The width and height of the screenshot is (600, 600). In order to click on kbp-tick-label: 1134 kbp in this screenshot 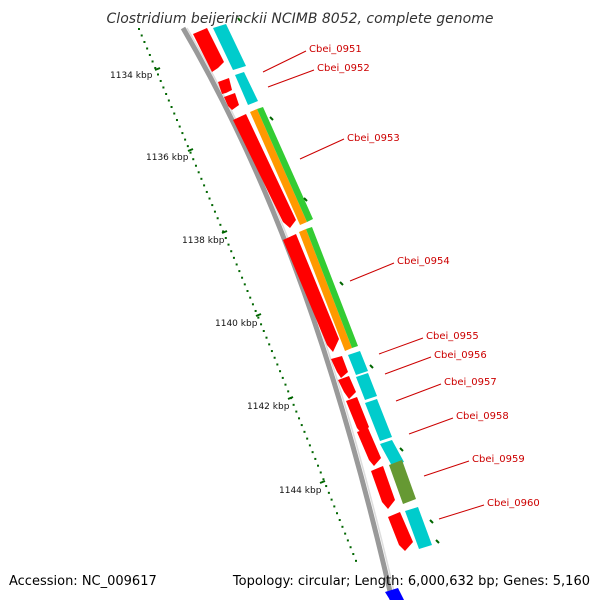, I will do `click(131, 76)`.